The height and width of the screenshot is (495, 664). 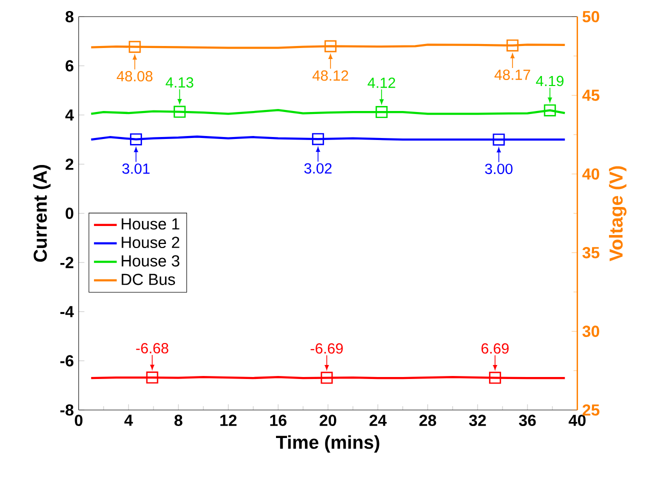 I want to click on y2-tick-label: 25, so click(x=591, y=410).